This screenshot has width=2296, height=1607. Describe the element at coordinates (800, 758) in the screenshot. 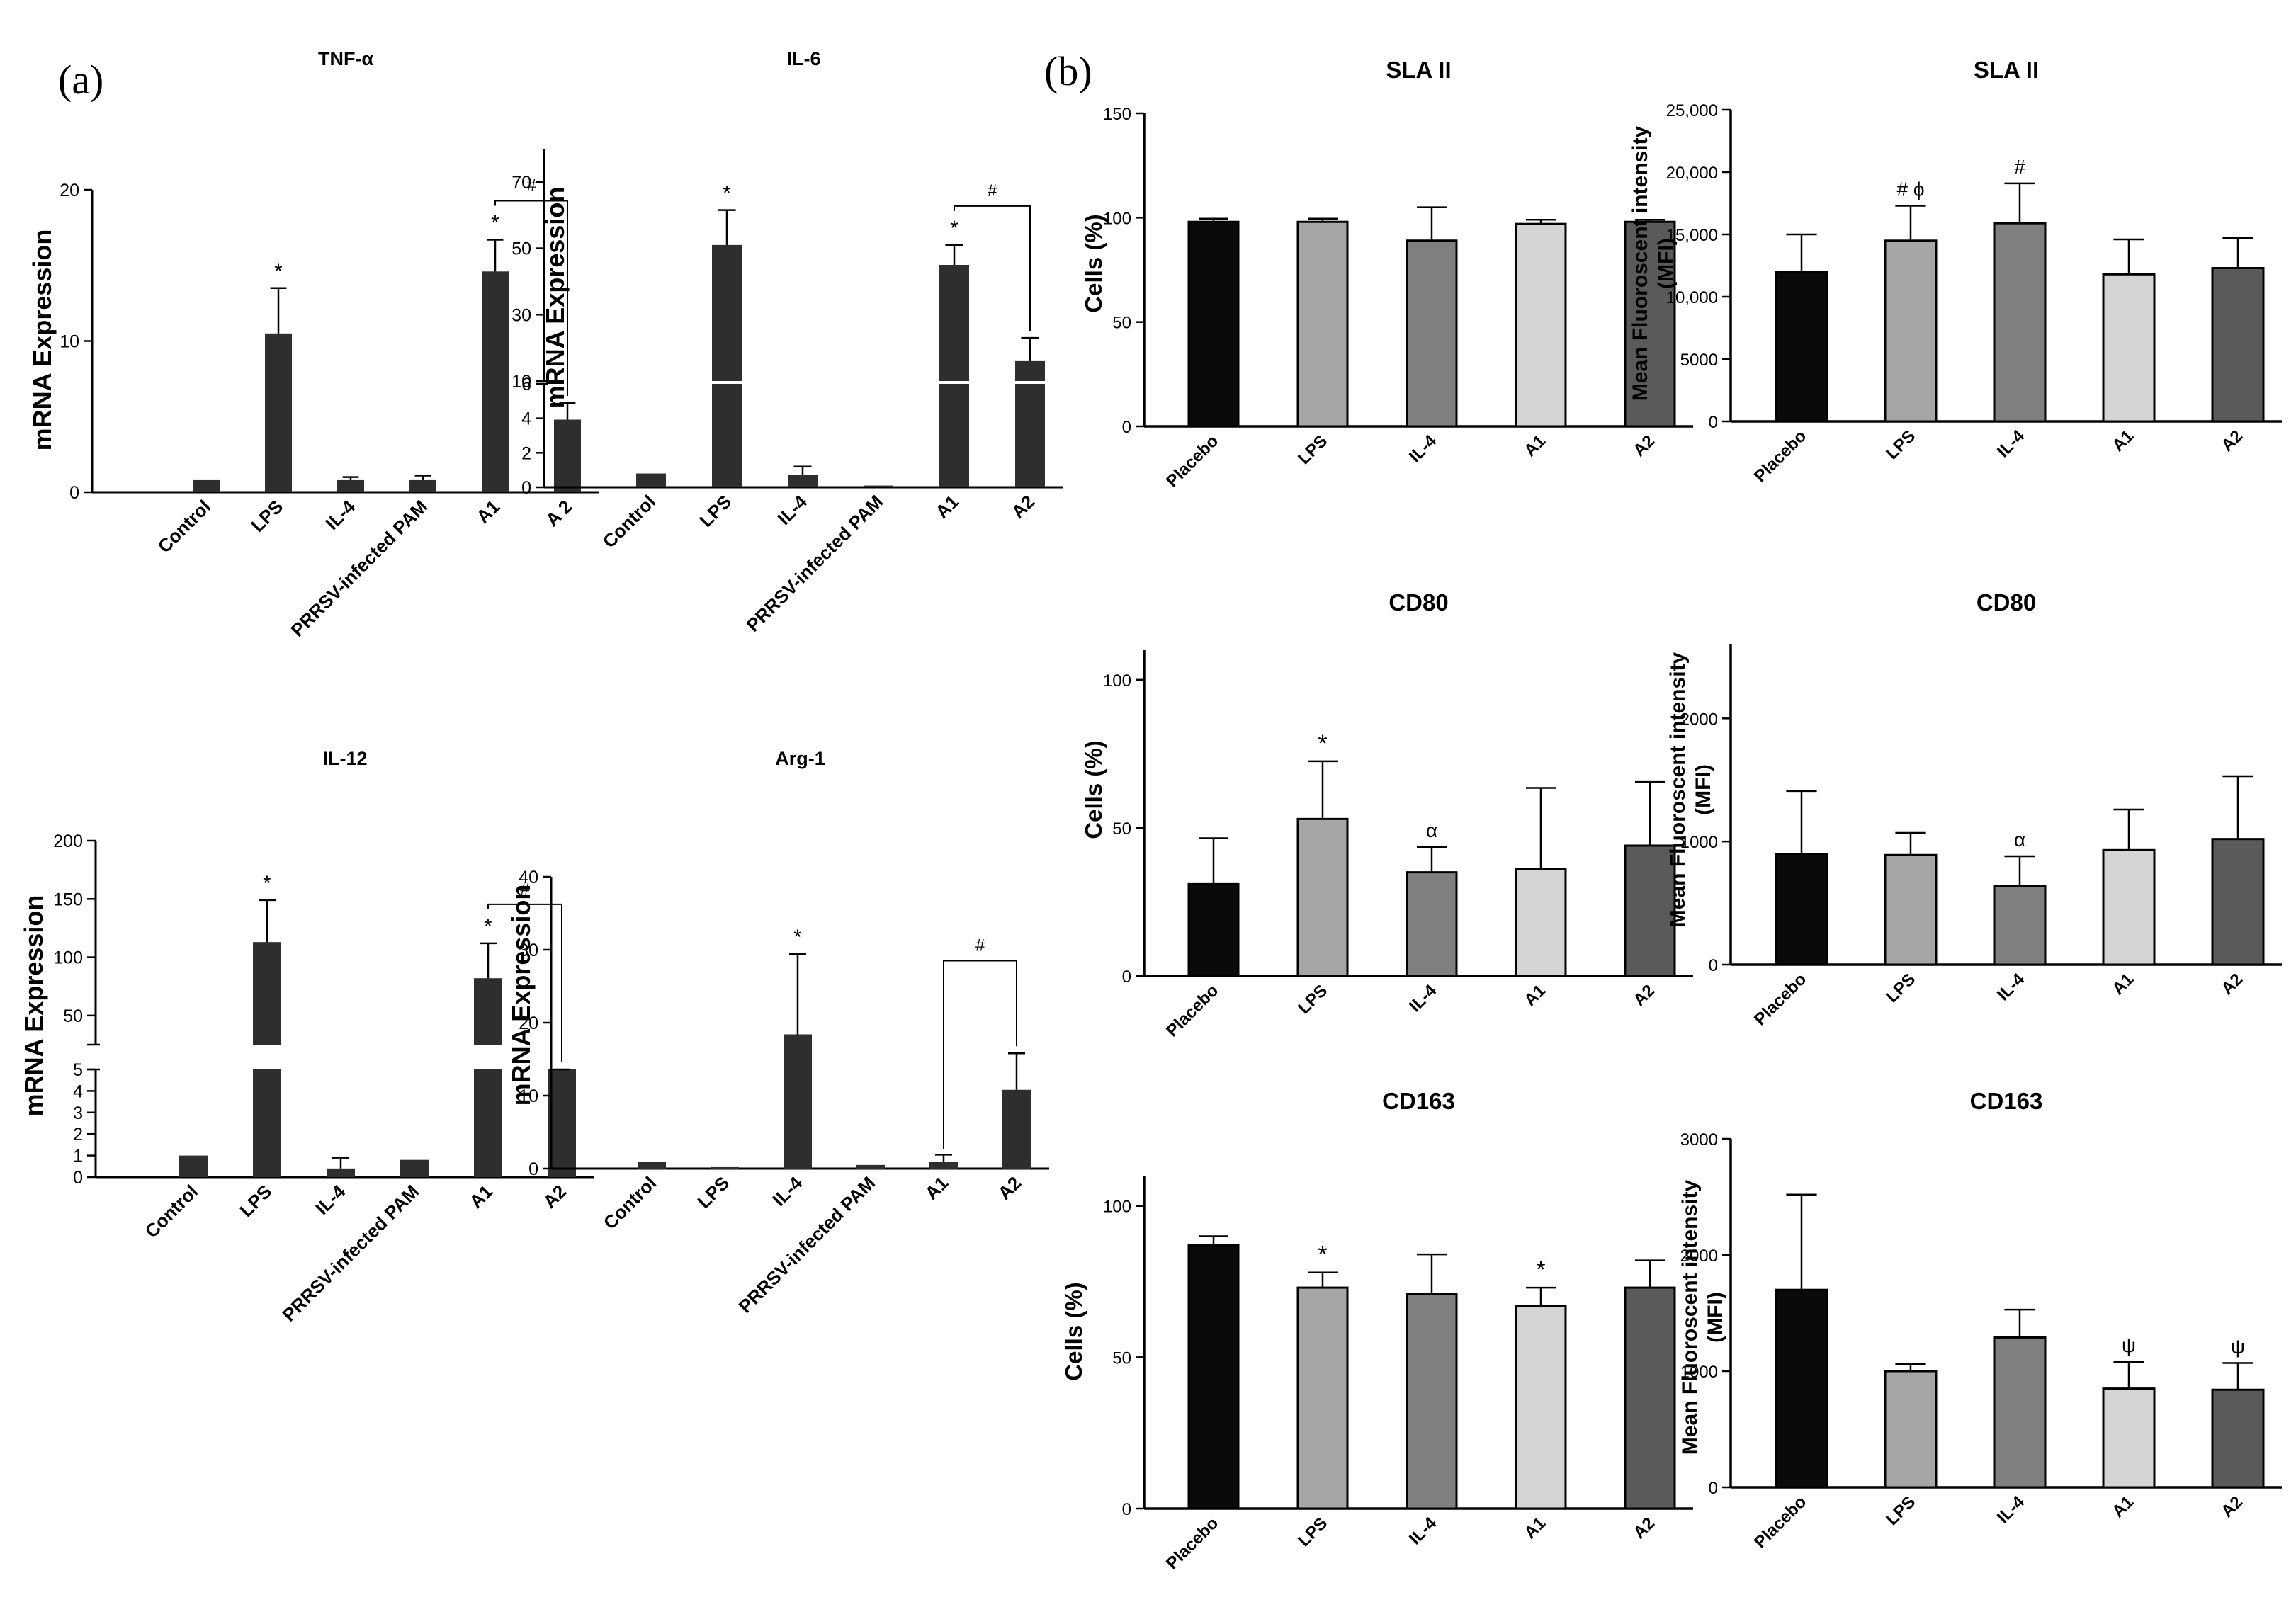

I see `chart-title: Arg-1` at that location.